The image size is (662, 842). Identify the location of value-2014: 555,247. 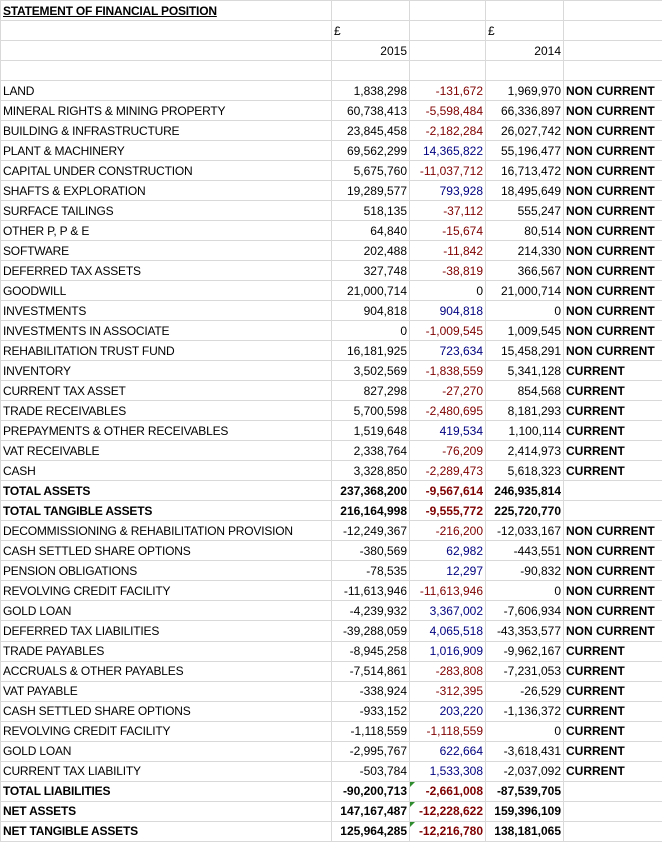
(524, 211).